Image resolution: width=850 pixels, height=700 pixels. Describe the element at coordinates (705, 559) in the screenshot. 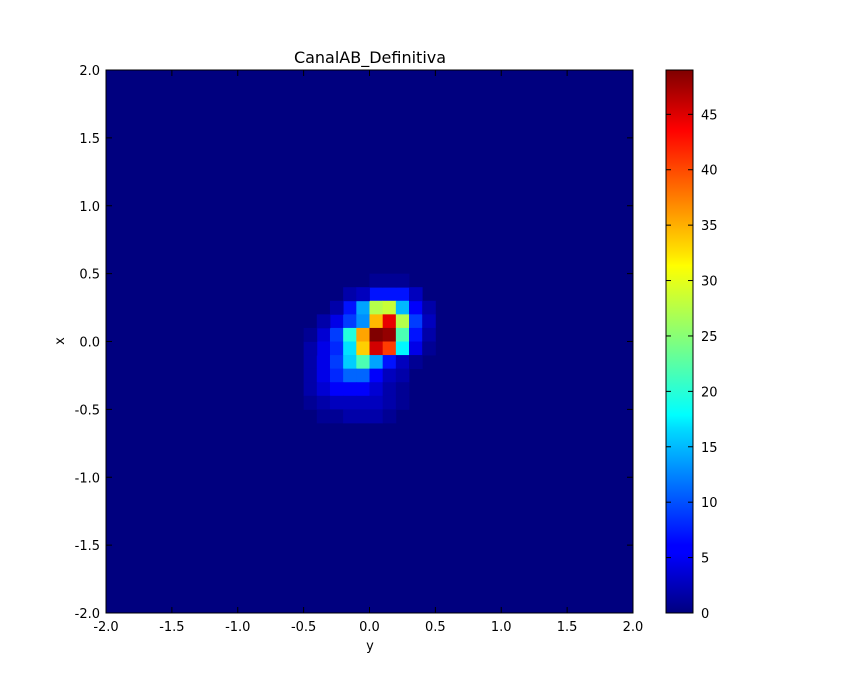

I see `colorbar-tick-label: 5` at that location.